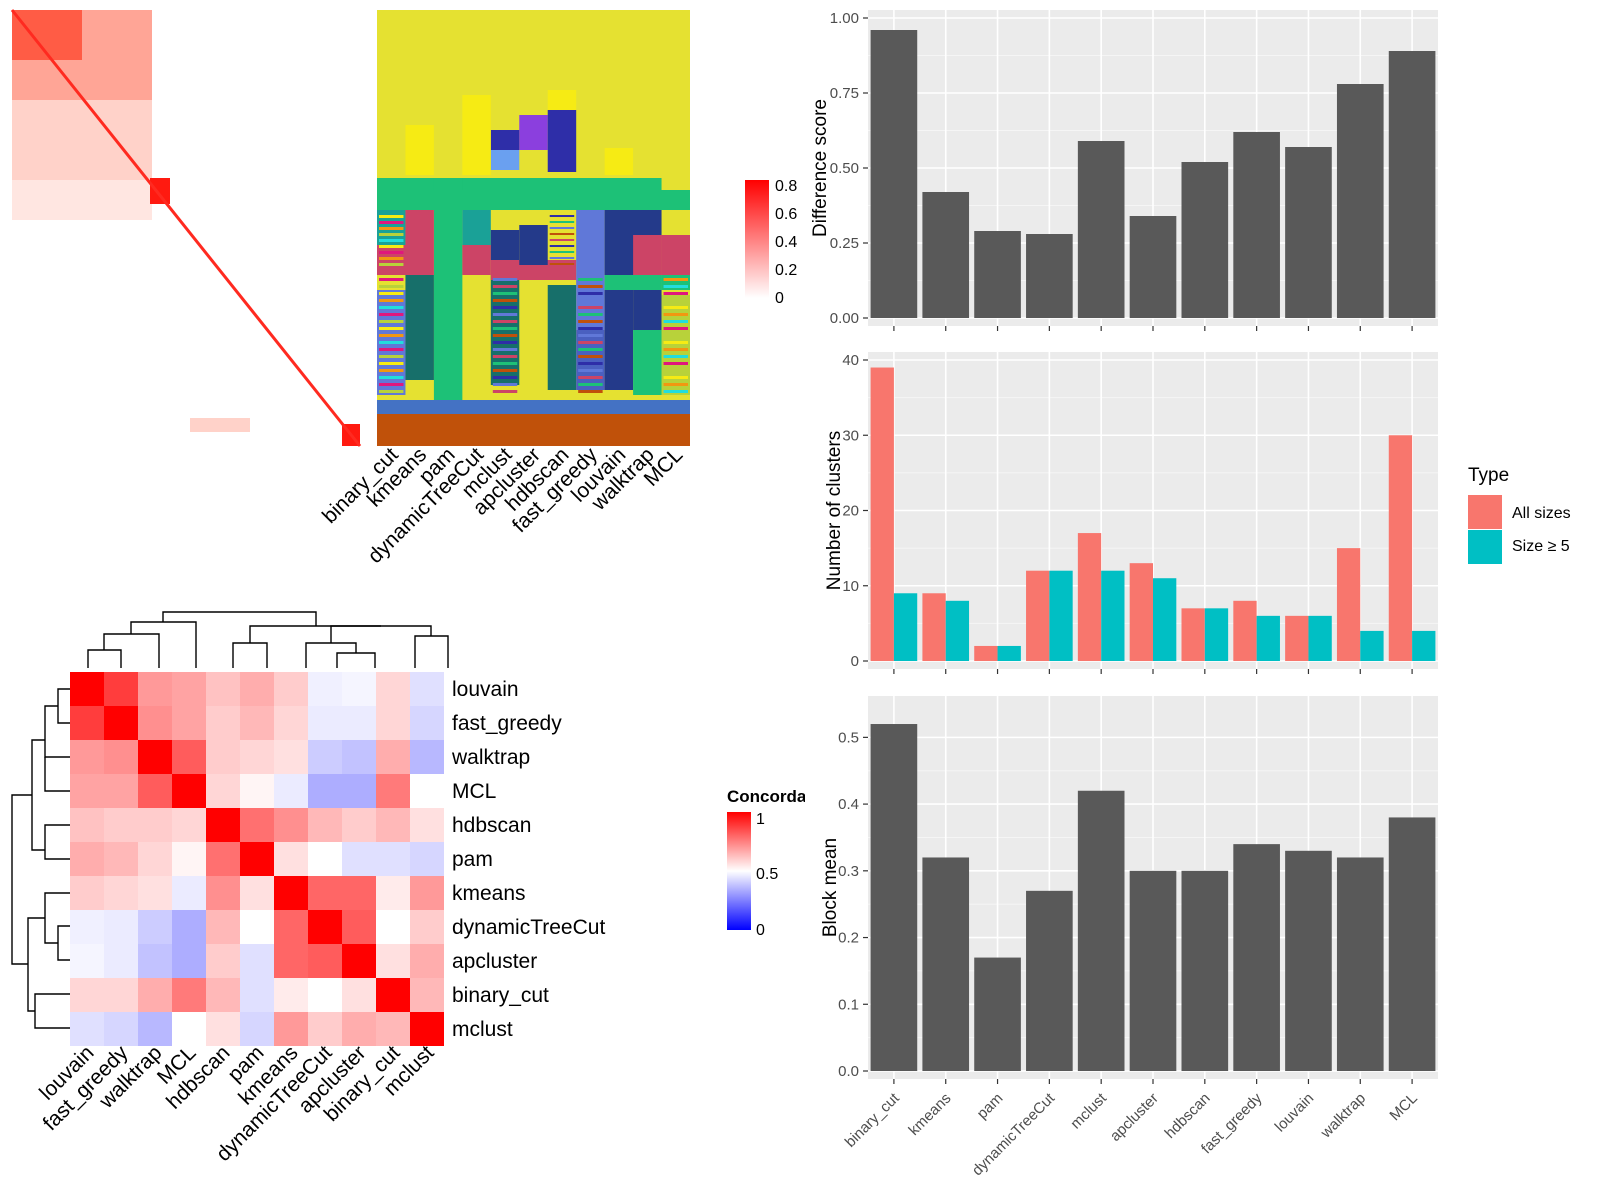  Describe the element at coordinates (760, 819) in the screenshot. I see `concordance-legend-tick: 1` at that location.